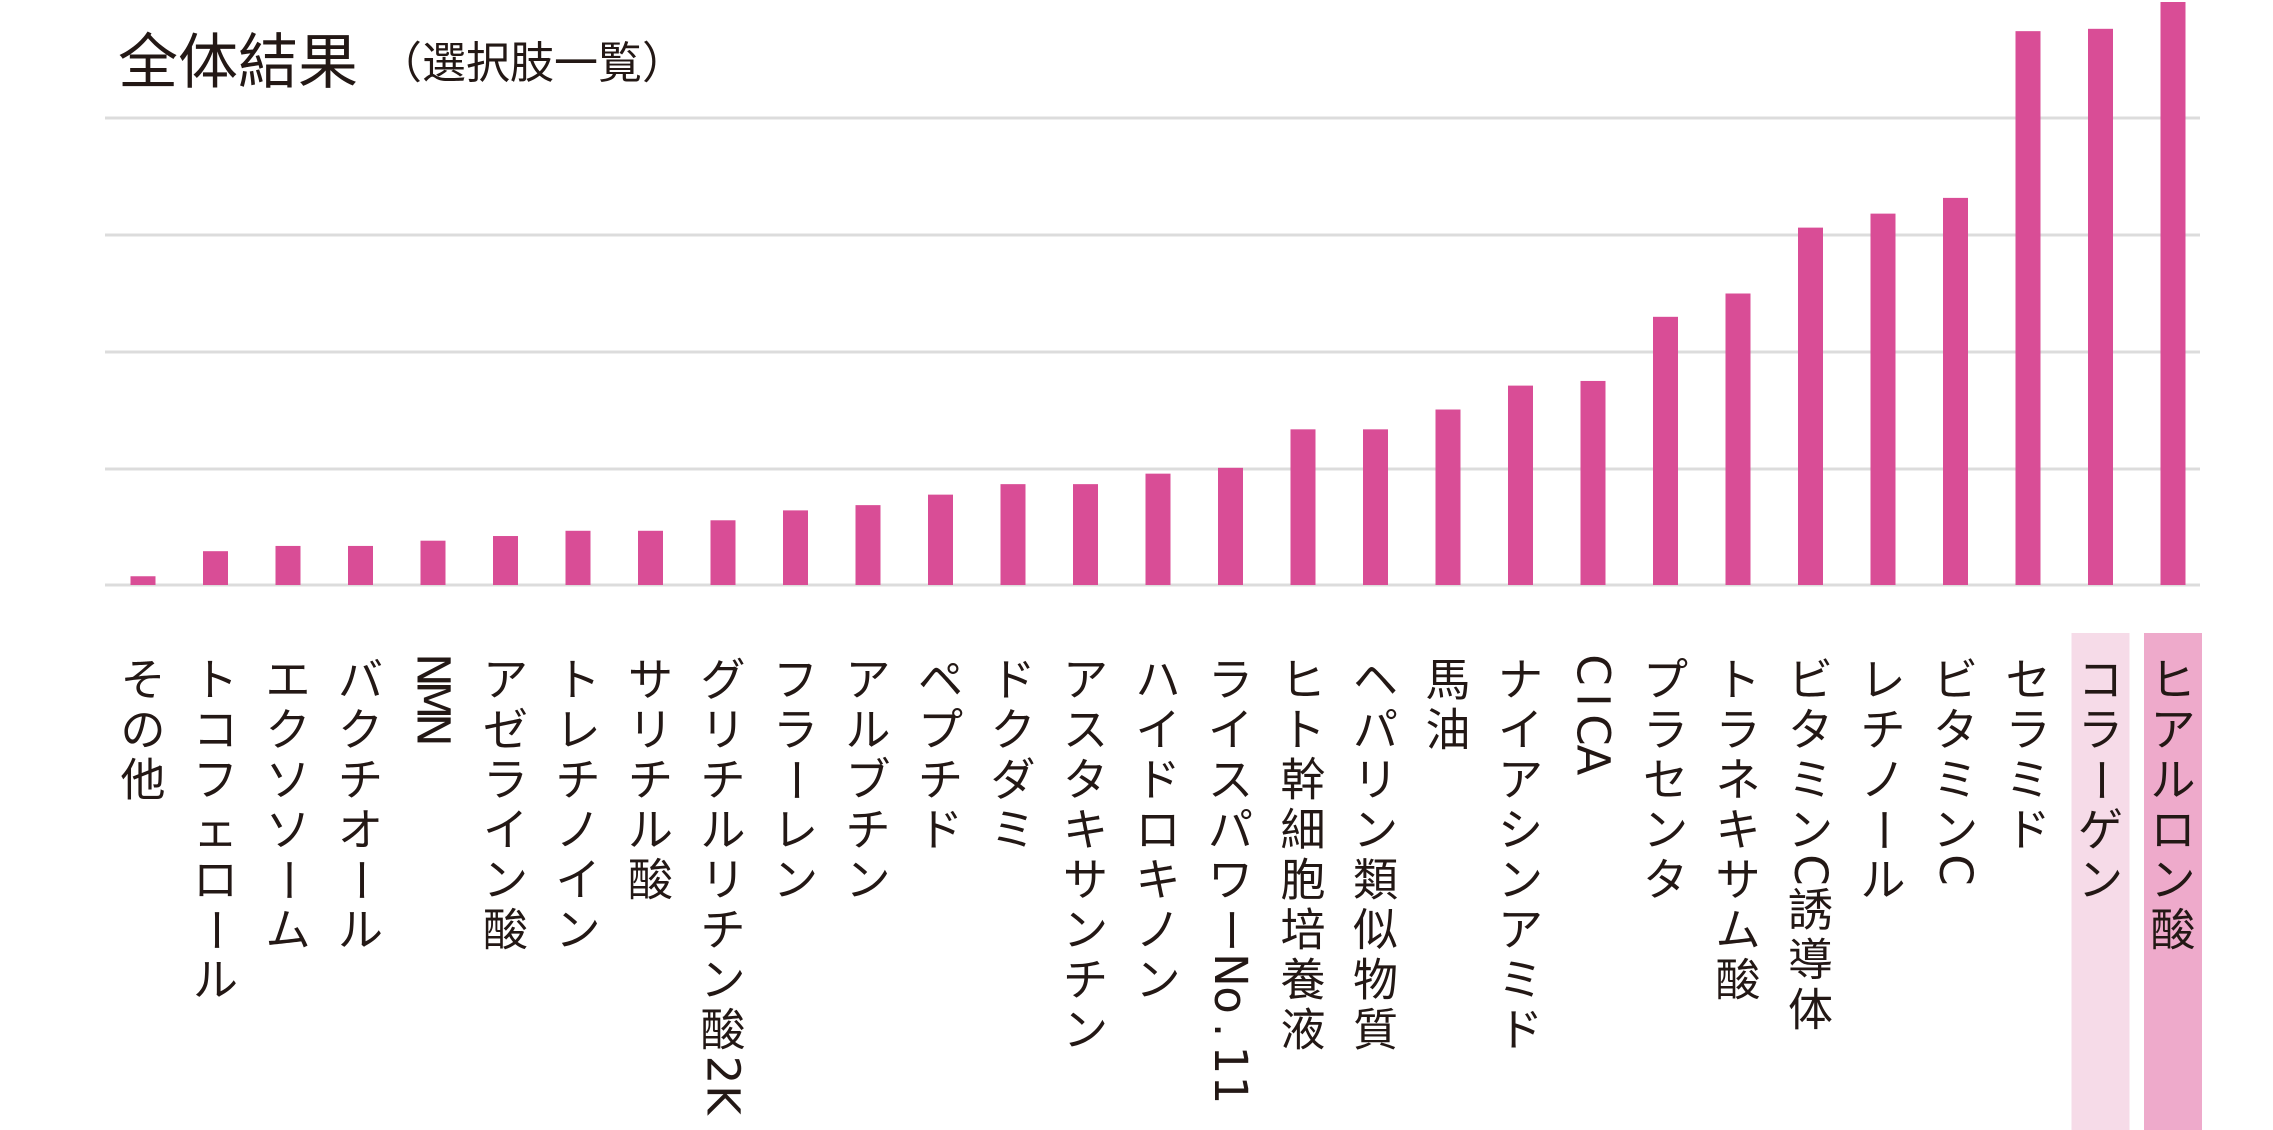 The width and height of the screenshot is (2273, 1130). I want to click on category-label-14: ハイドロキノン, so click(1157, 830).